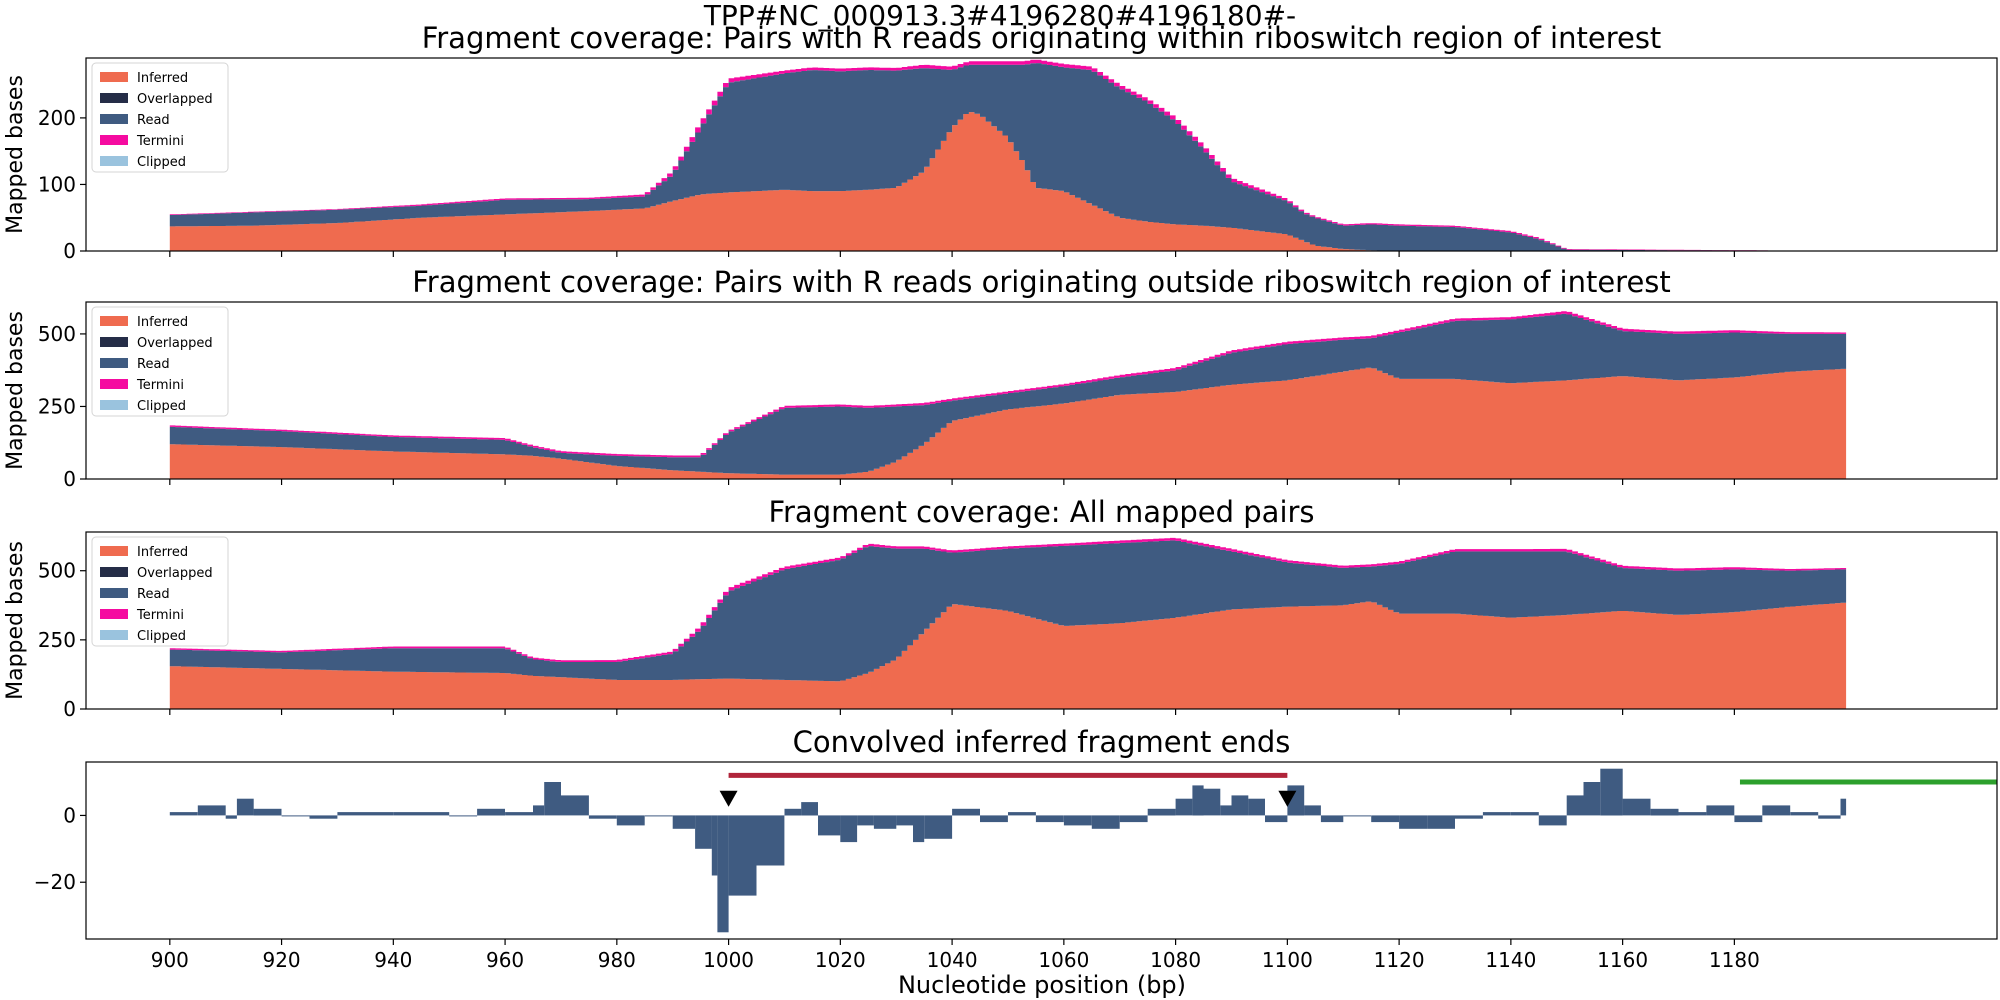 This screenshot has width=2000, height=1000. I want to click on x-tick-label: 1020, so click(840, 960).